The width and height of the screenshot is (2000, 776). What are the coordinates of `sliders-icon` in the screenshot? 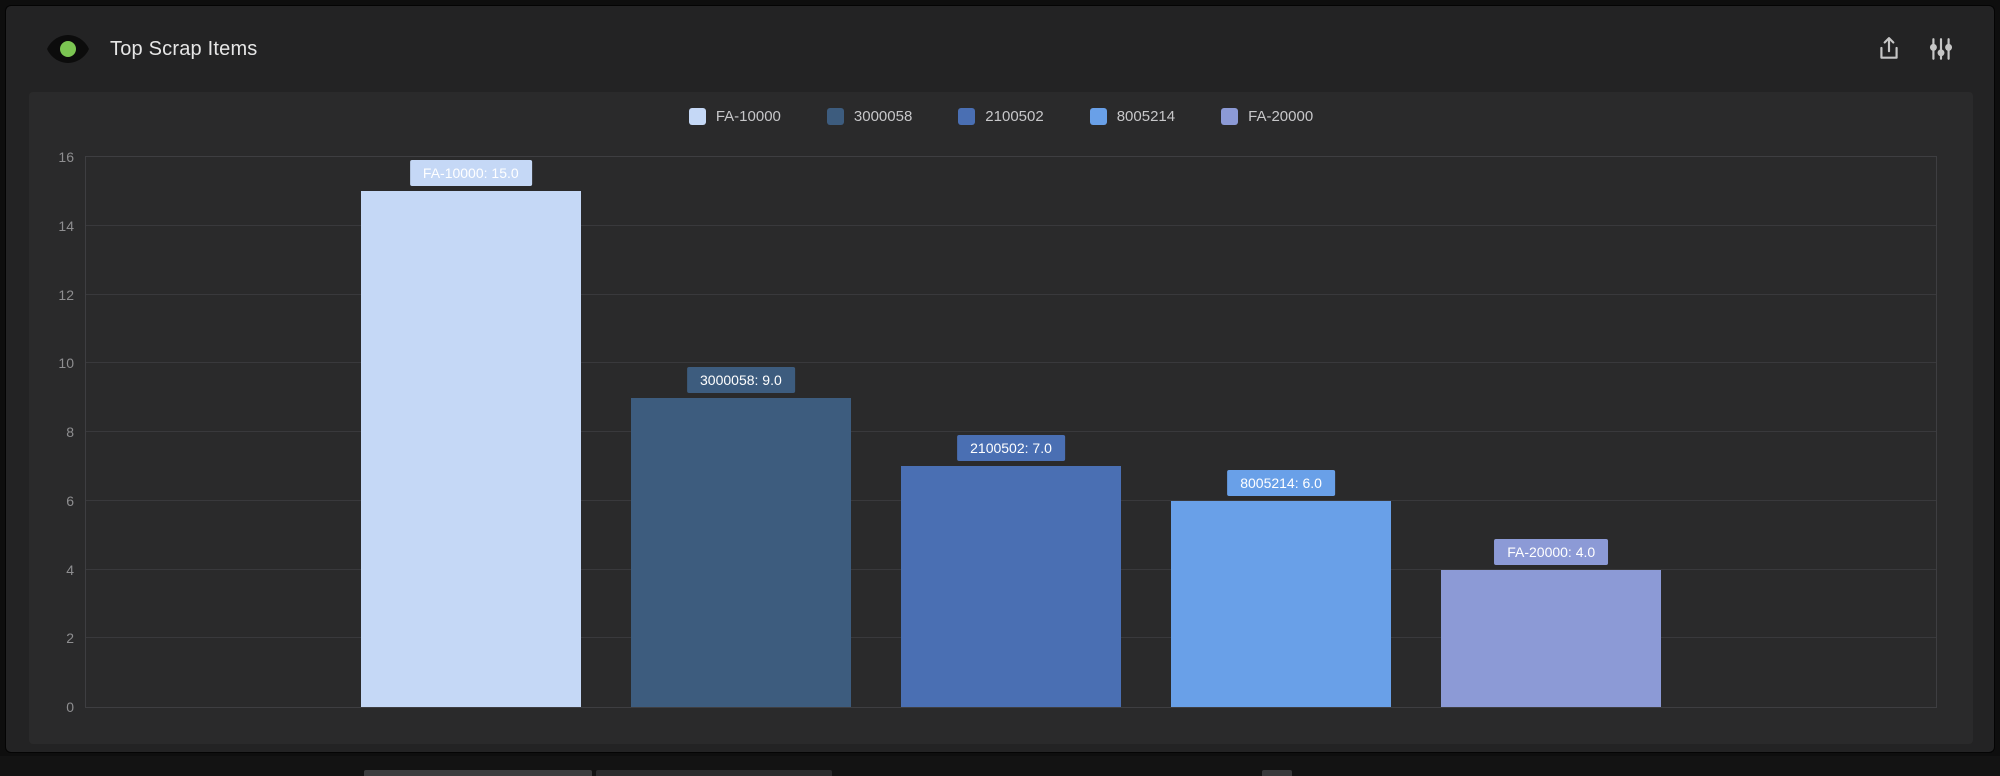 It's located at (1941, 49).